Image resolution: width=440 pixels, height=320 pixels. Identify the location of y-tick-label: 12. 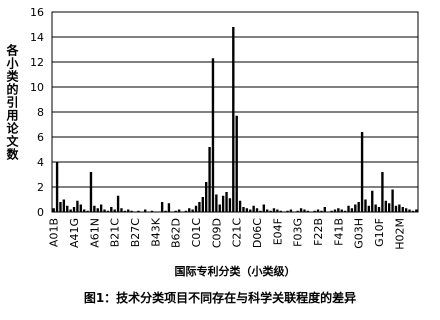
(37, 62).